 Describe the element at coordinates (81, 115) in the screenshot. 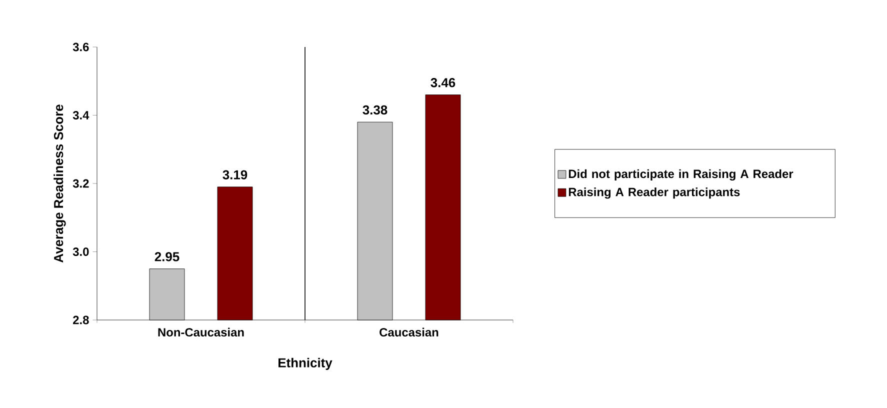

I see `y-tick-label: 3.4` at that location.